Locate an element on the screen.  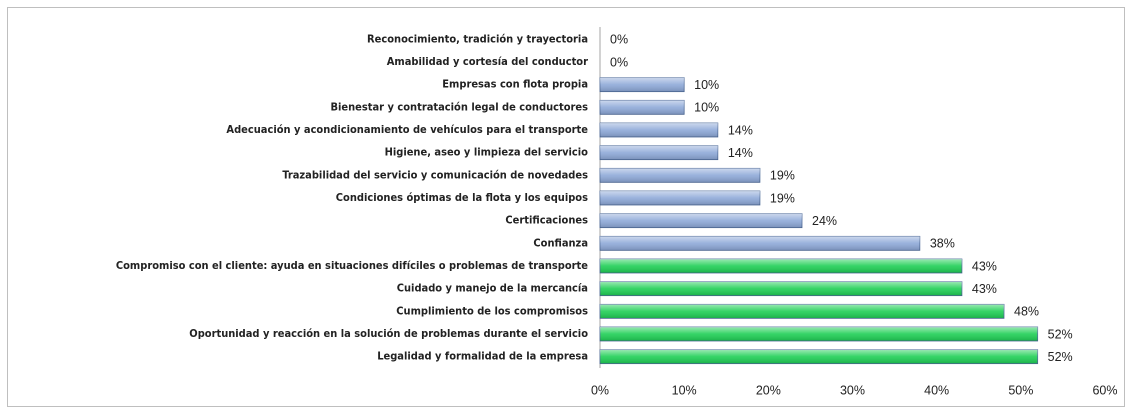
y-tick-label: Higiene, aseo y limpieza del servicio is located at coordinates (487, 152).